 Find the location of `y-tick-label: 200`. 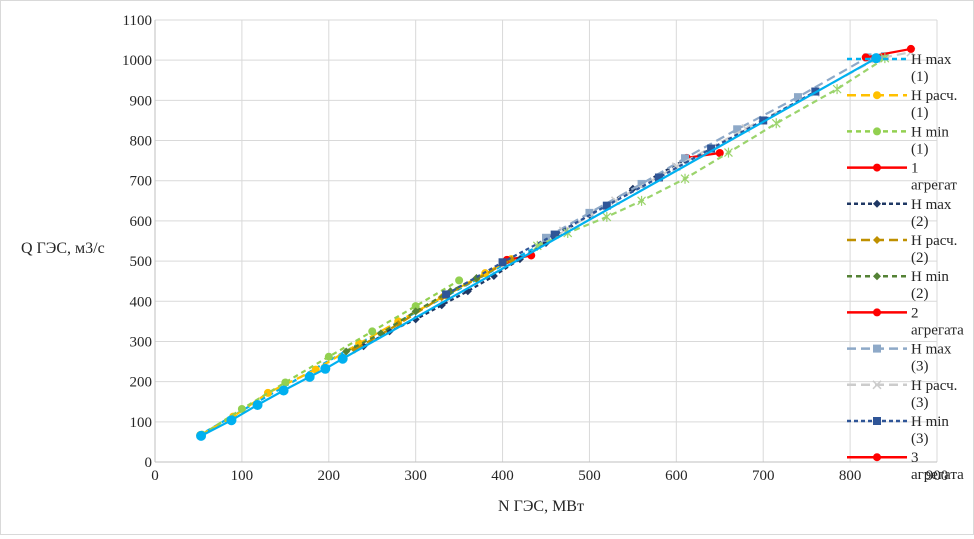

y-tick-label: 200 is located at coordinates (141, 383).